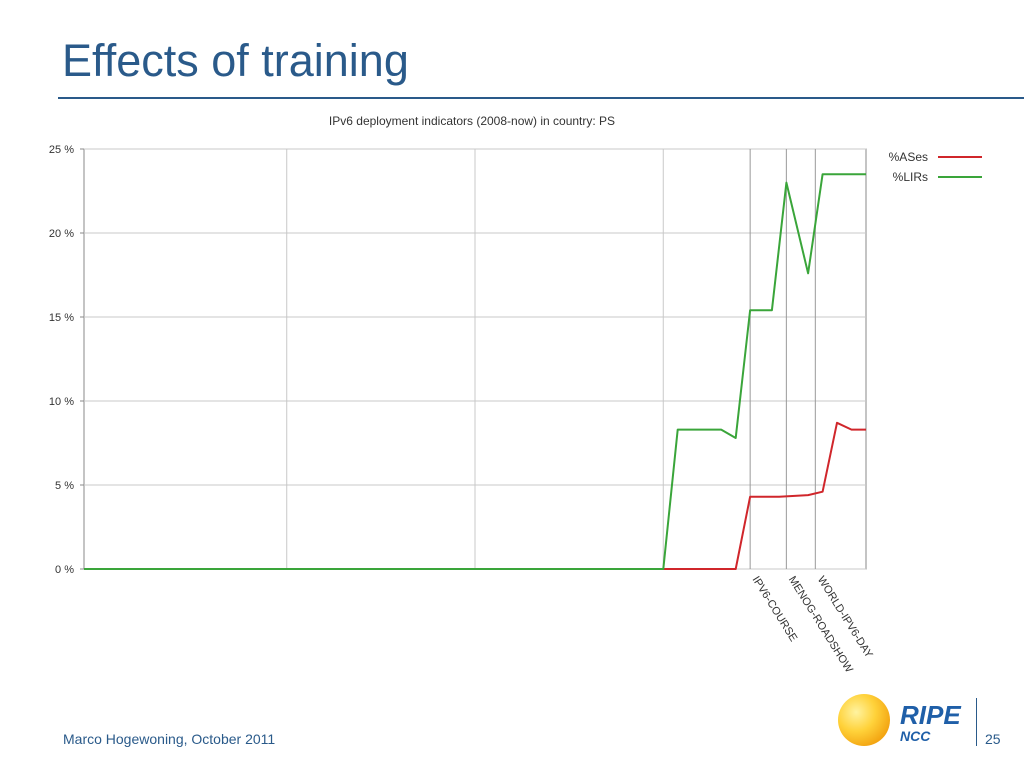 Image resolution: width=1024 pixels, height=768 pixels. I want to click on y-tick-label: 20 %, so click(61, 234).